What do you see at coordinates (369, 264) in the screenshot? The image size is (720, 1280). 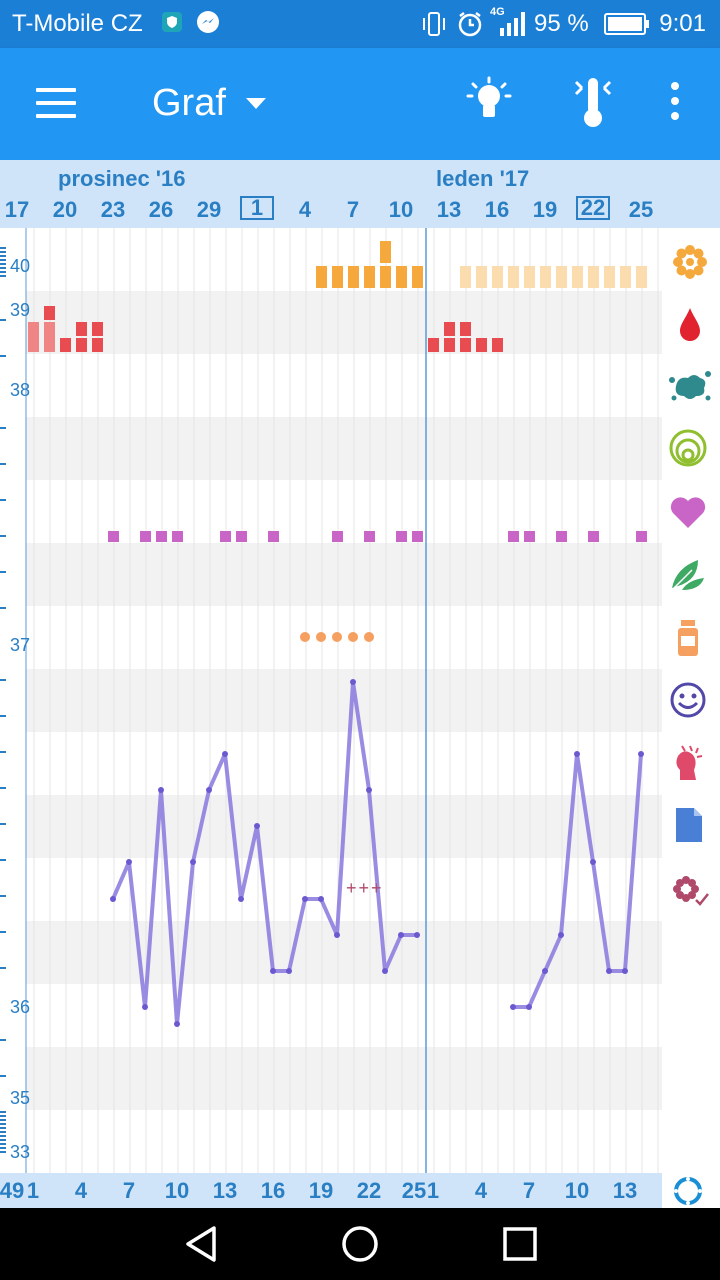 I see `fertile-bars` at bounding box center [369, 264].